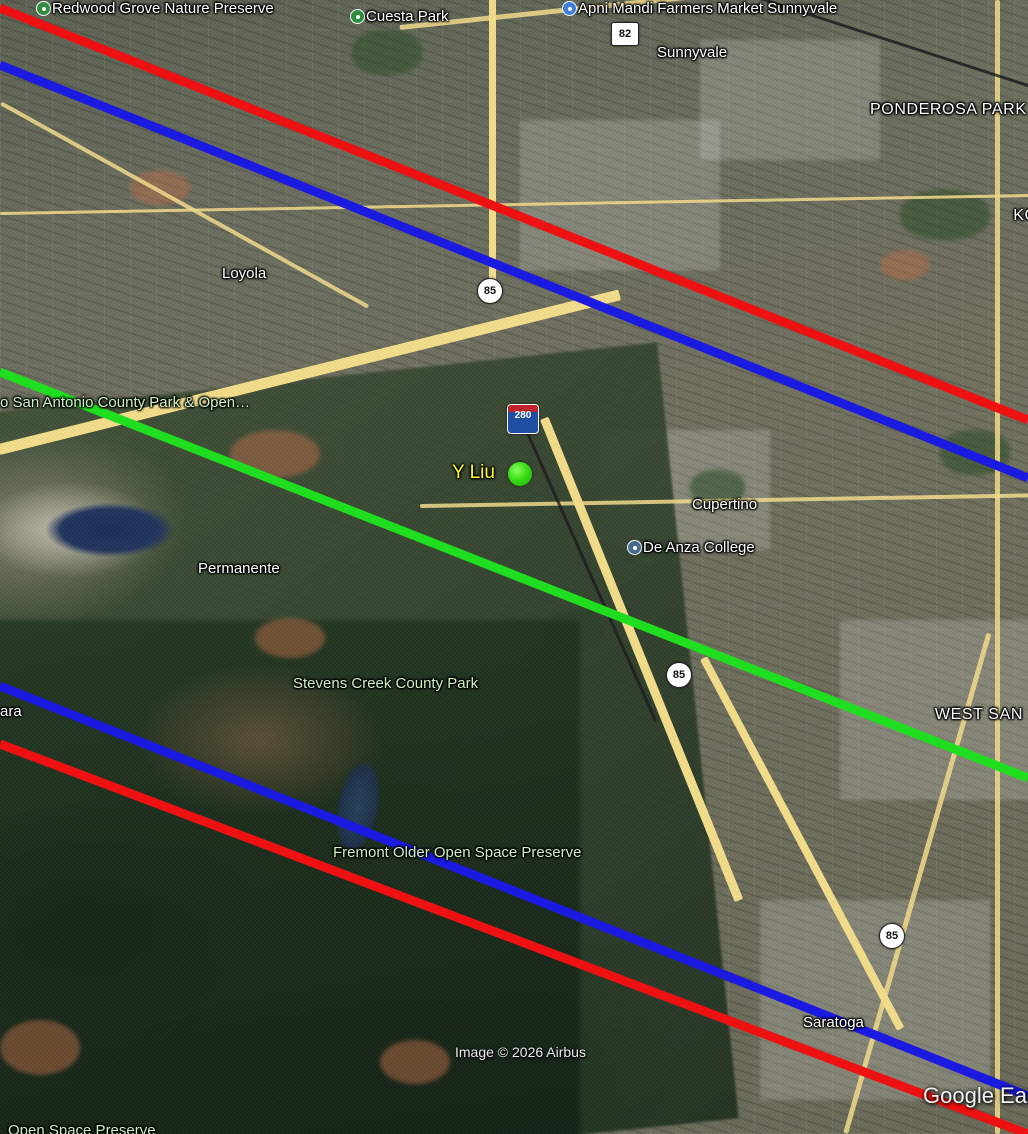 The image size is (1028, 1134). I want to click on vegetation-patch, so click(387, 52).